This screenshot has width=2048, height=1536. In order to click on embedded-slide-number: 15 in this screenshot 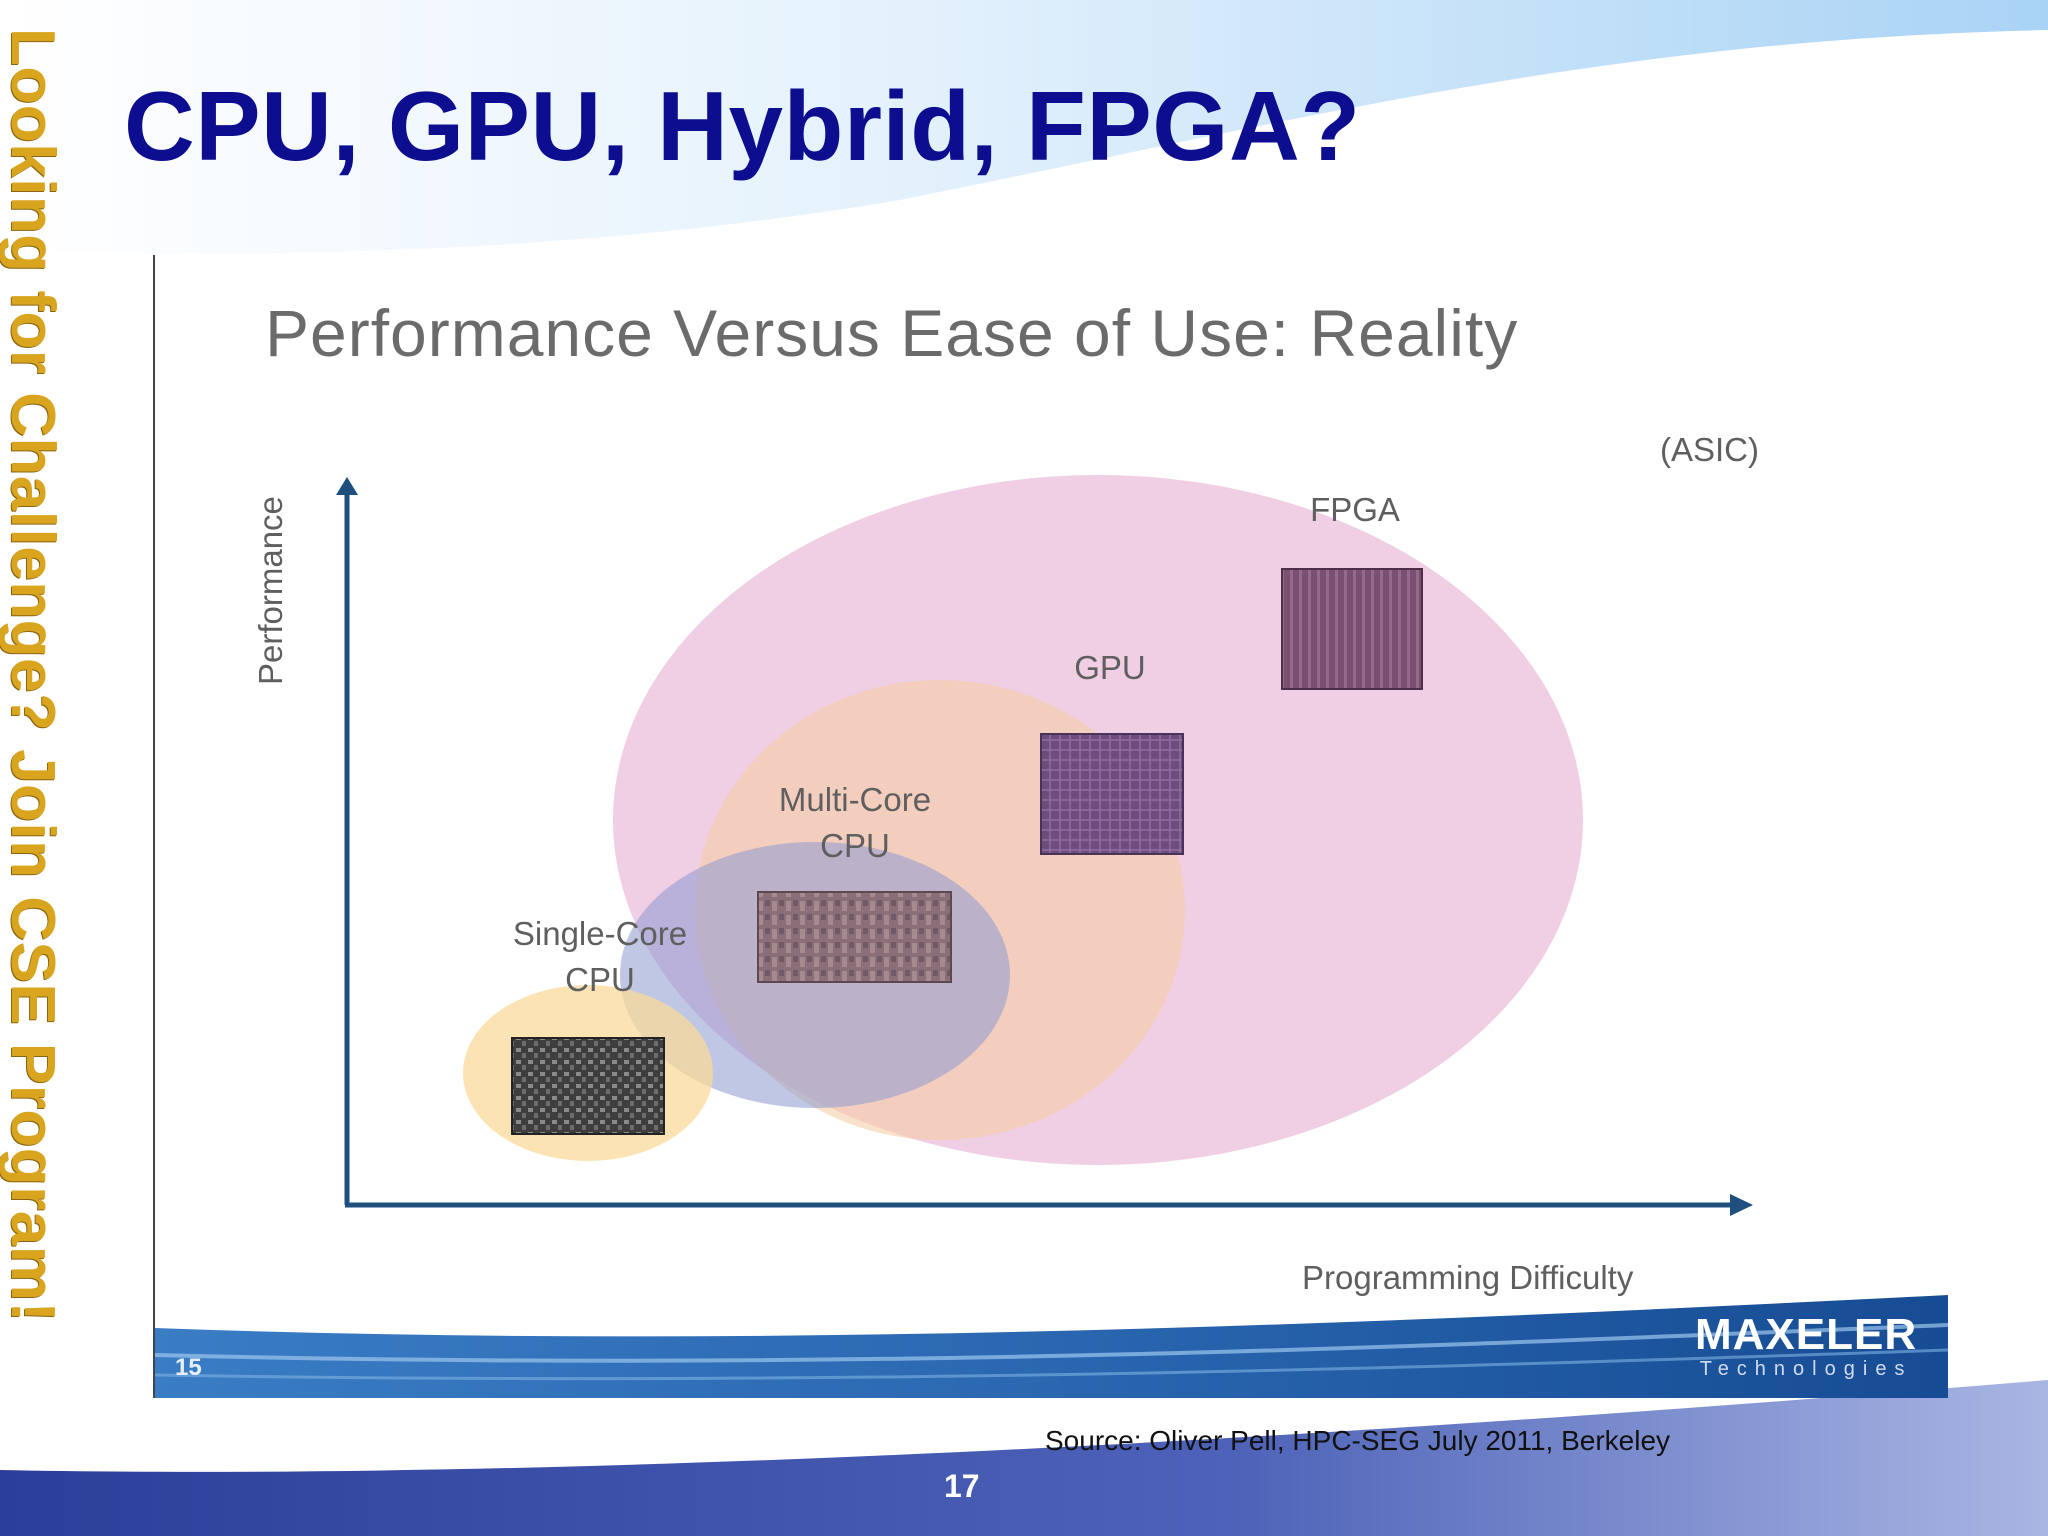, I will do `click(188, 1367)`.